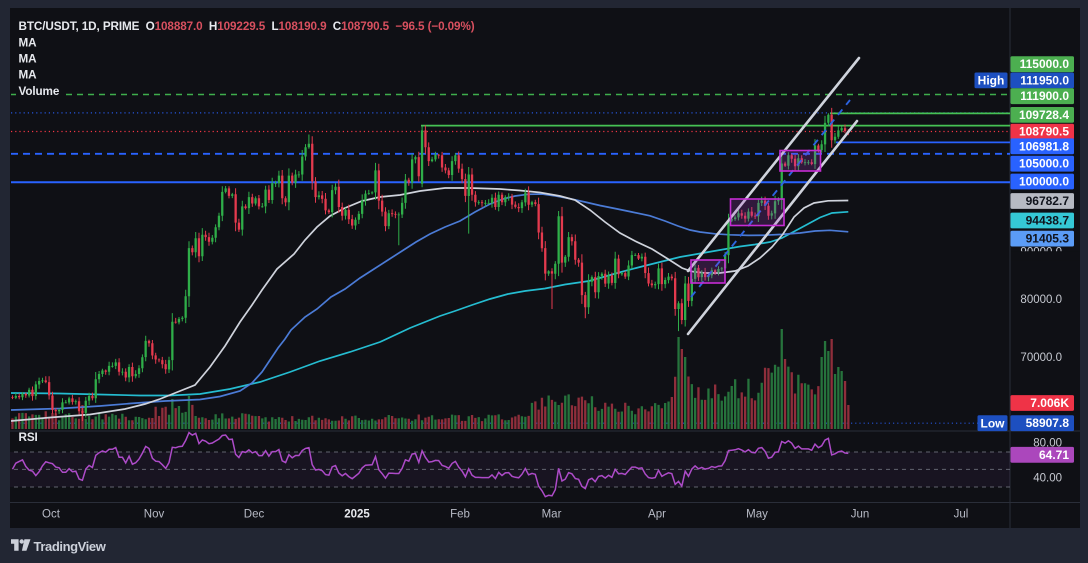 The image size is (1088, 563). I want to click on svg-text: 94438.7, so click(1048, 221).